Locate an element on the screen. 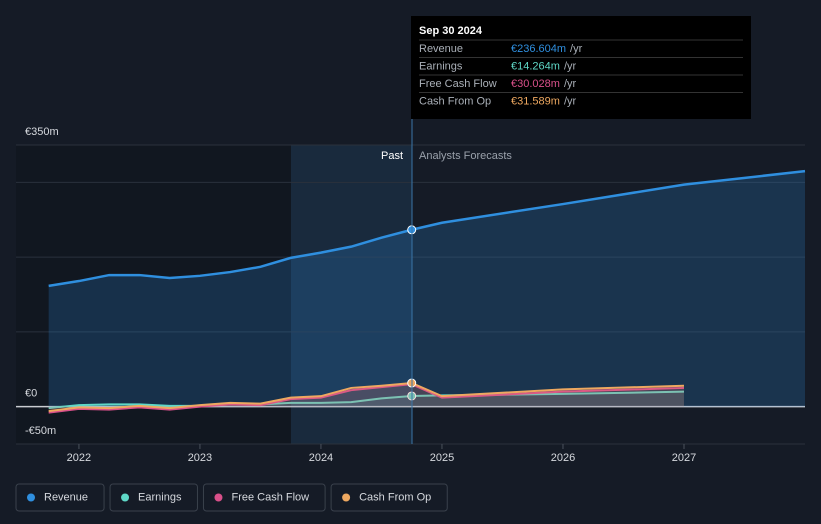 The image size is (821, 524). legend-item: Free Cash Flow is located at coordinates (264, 497).